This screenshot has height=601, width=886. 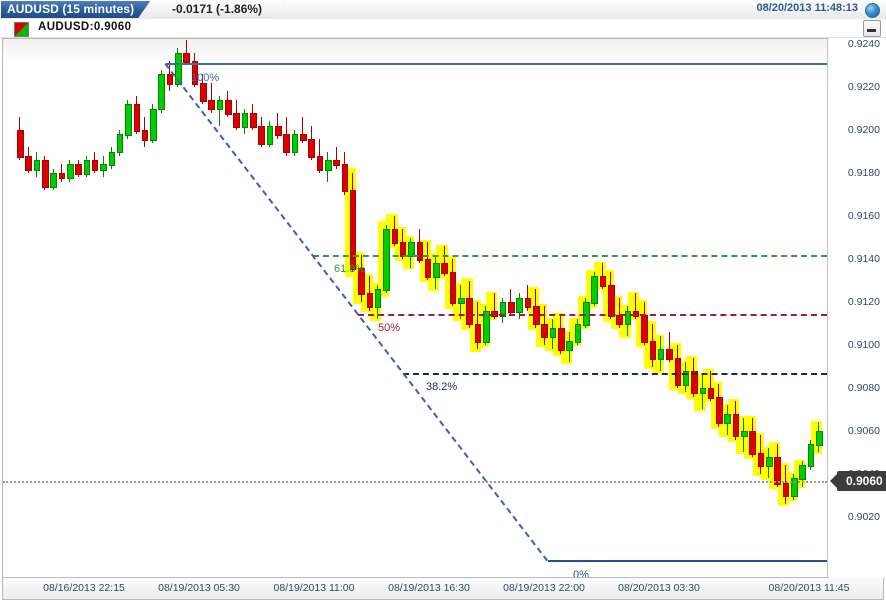 What do you see at coordinates (85, 27) in the screenshot?
I see `legend-label: AUDUSD:0.9060` at bounding box center [85, 27].